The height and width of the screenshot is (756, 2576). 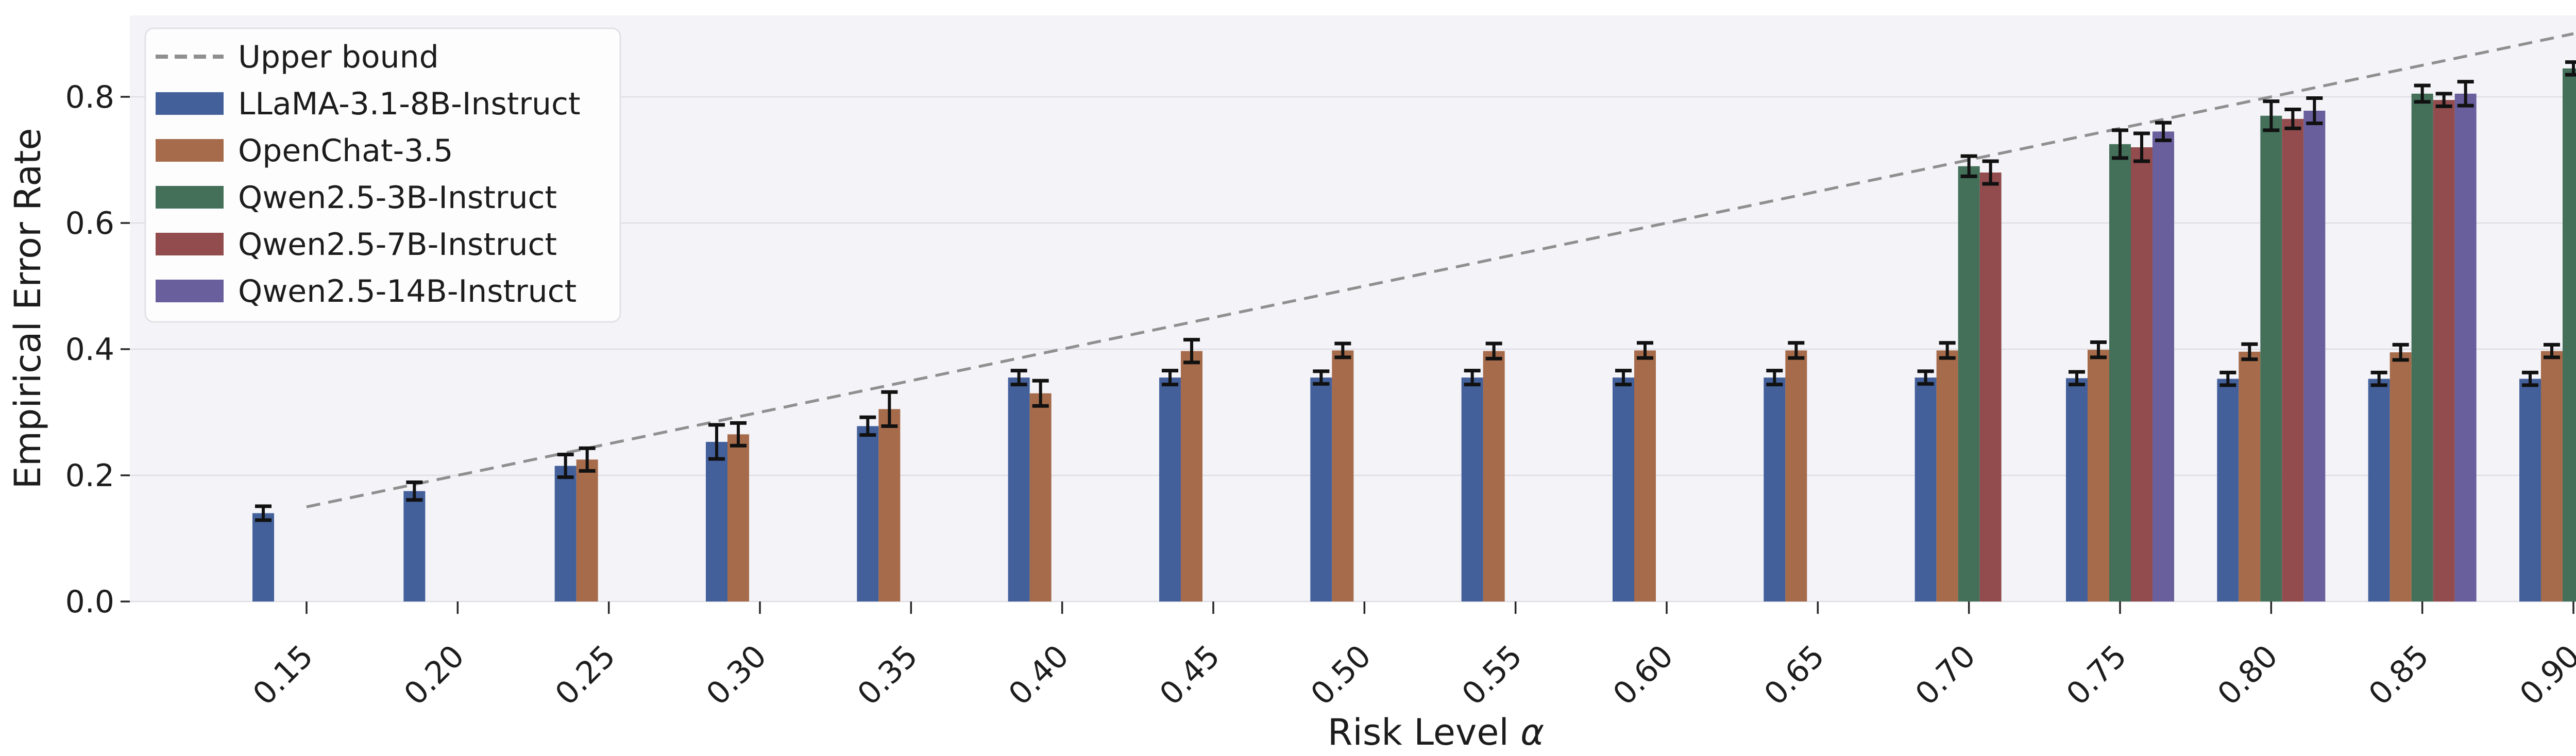 I want to click on x-tick-label: 0.50, so click(x=1341, y=675).